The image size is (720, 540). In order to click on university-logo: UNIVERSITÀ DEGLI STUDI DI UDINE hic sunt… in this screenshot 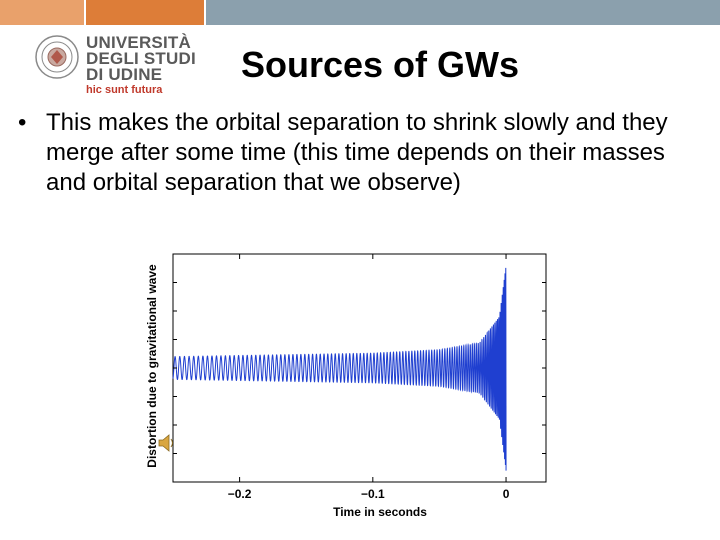, I will do `click(124, 67)`.